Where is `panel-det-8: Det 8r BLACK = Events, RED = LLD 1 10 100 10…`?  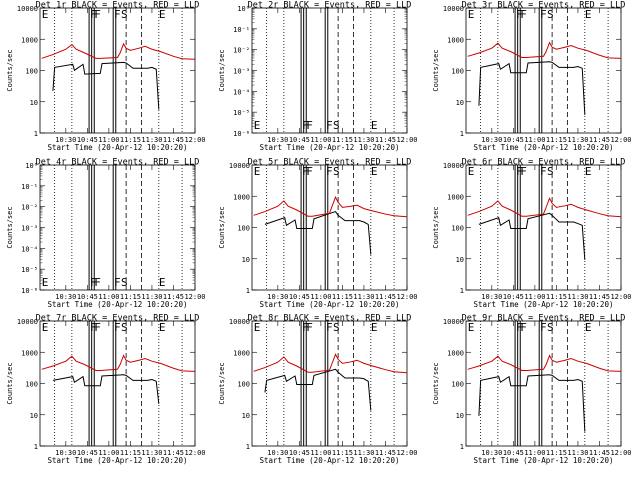
panel-det-8: Det 8r BLACK = Events, RED = LLD 1 10 100 10… is located at coordinates (318, 390).